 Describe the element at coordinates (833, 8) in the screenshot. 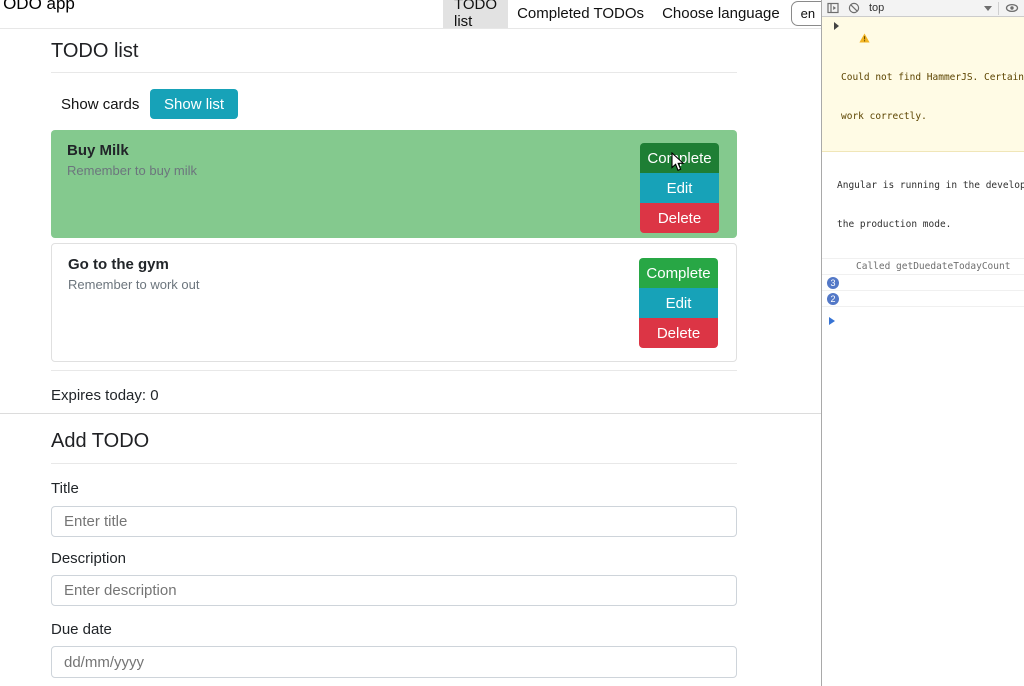

I see `console-sidebar-icon` at that location.